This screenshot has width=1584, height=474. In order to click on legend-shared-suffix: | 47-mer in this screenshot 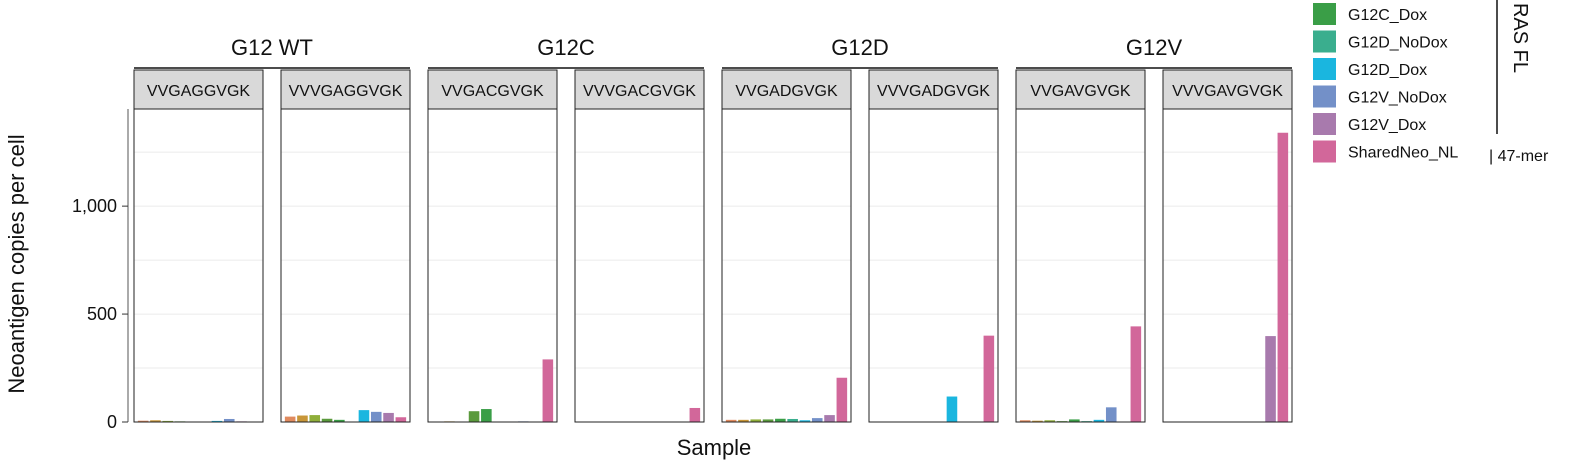, I will do `click(1519, 156)`.